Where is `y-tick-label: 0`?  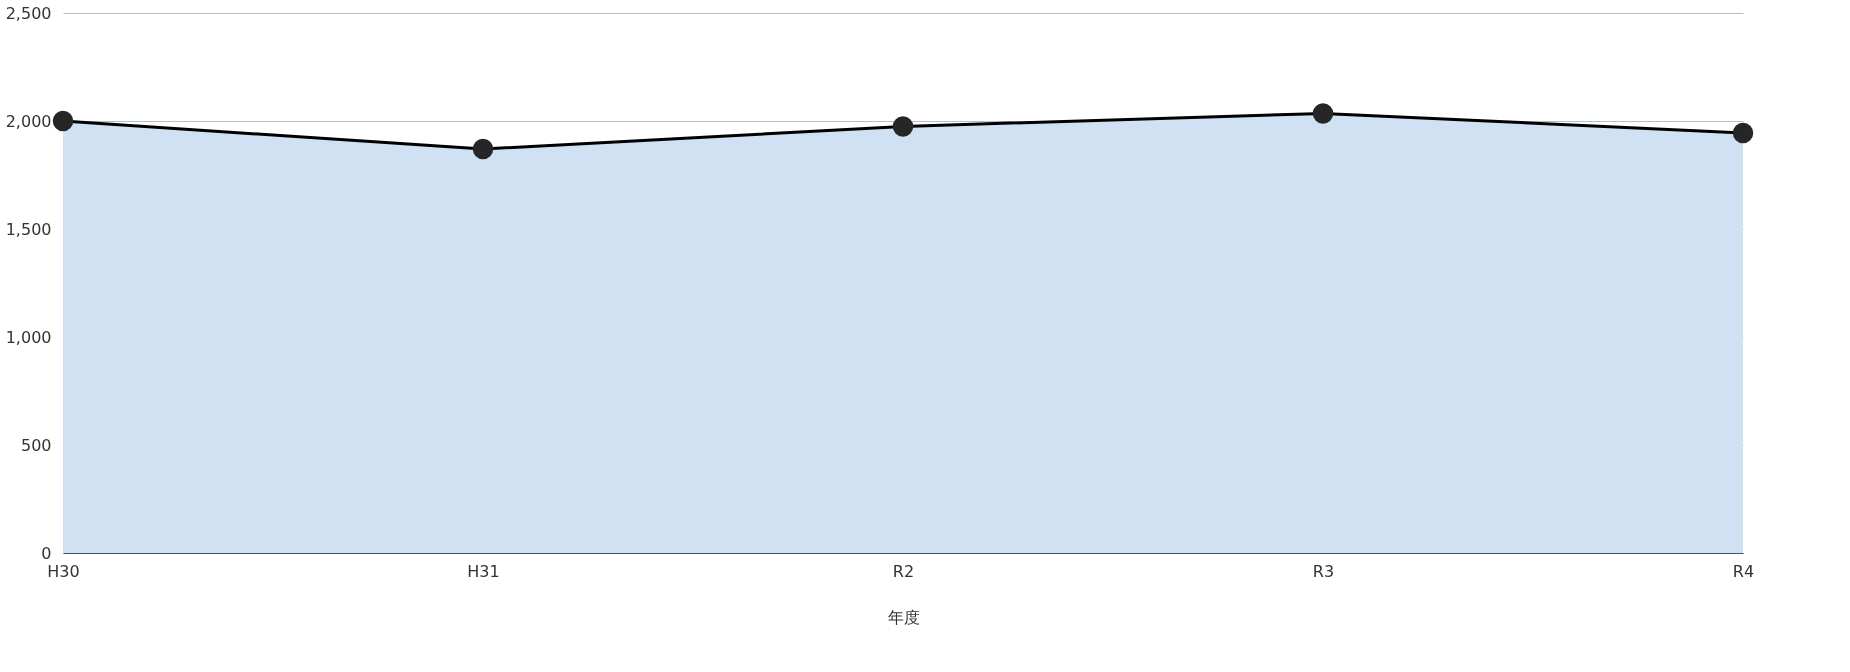 y-tick-label: 0 is located at coordinates (46, 553).